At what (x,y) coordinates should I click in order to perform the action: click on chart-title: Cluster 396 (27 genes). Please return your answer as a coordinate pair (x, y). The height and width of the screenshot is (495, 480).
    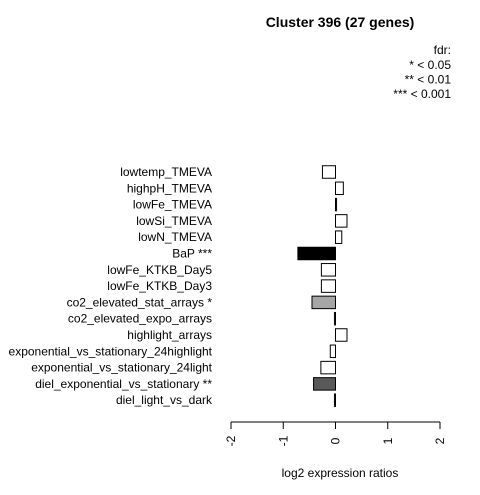
    Looking at the image, I should click on (340, 22).